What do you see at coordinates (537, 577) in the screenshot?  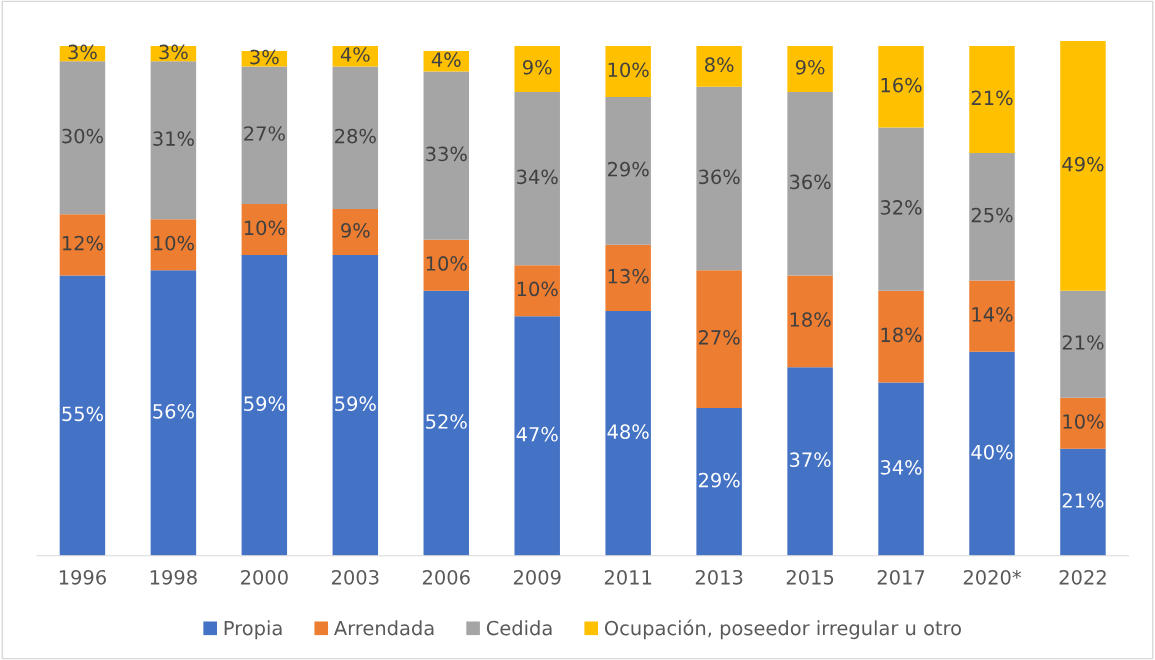 I see `x-tick-label: 2009` at bounding box center [537, 577].